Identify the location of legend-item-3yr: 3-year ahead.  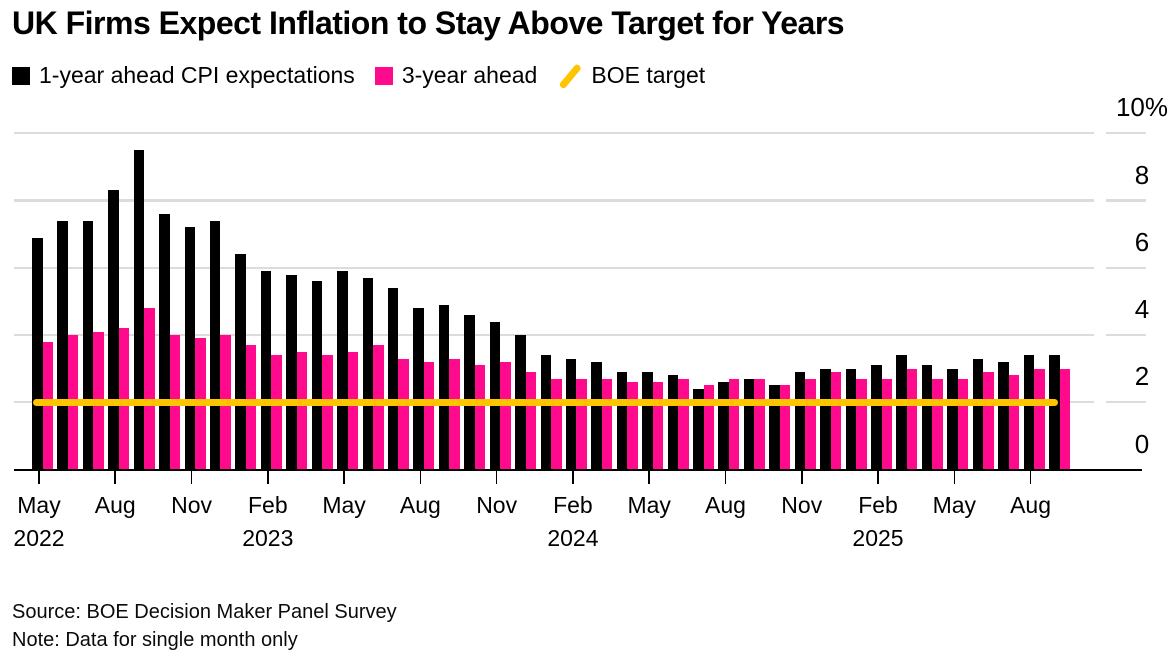
(456, 75).